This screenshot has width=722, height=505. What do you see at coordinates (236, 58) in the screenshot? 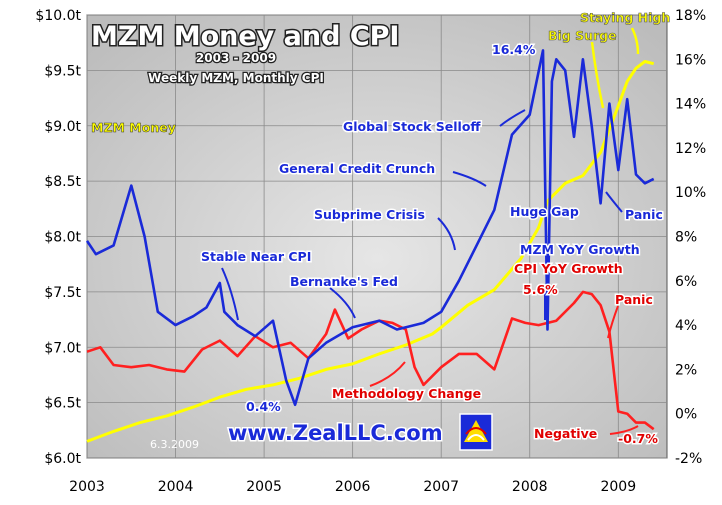
I see `chart-subtitle-years: 2003 - 2009` at bounding box center [236, 58].